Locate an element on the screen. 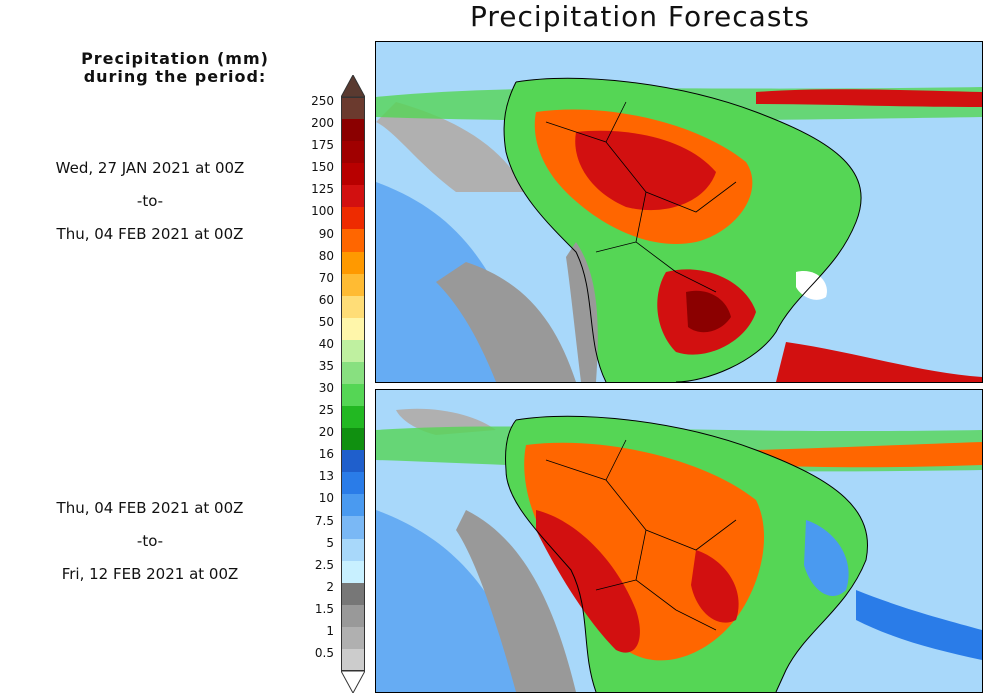  scale-tick-label: 125 is located at coordinates (322, 189).